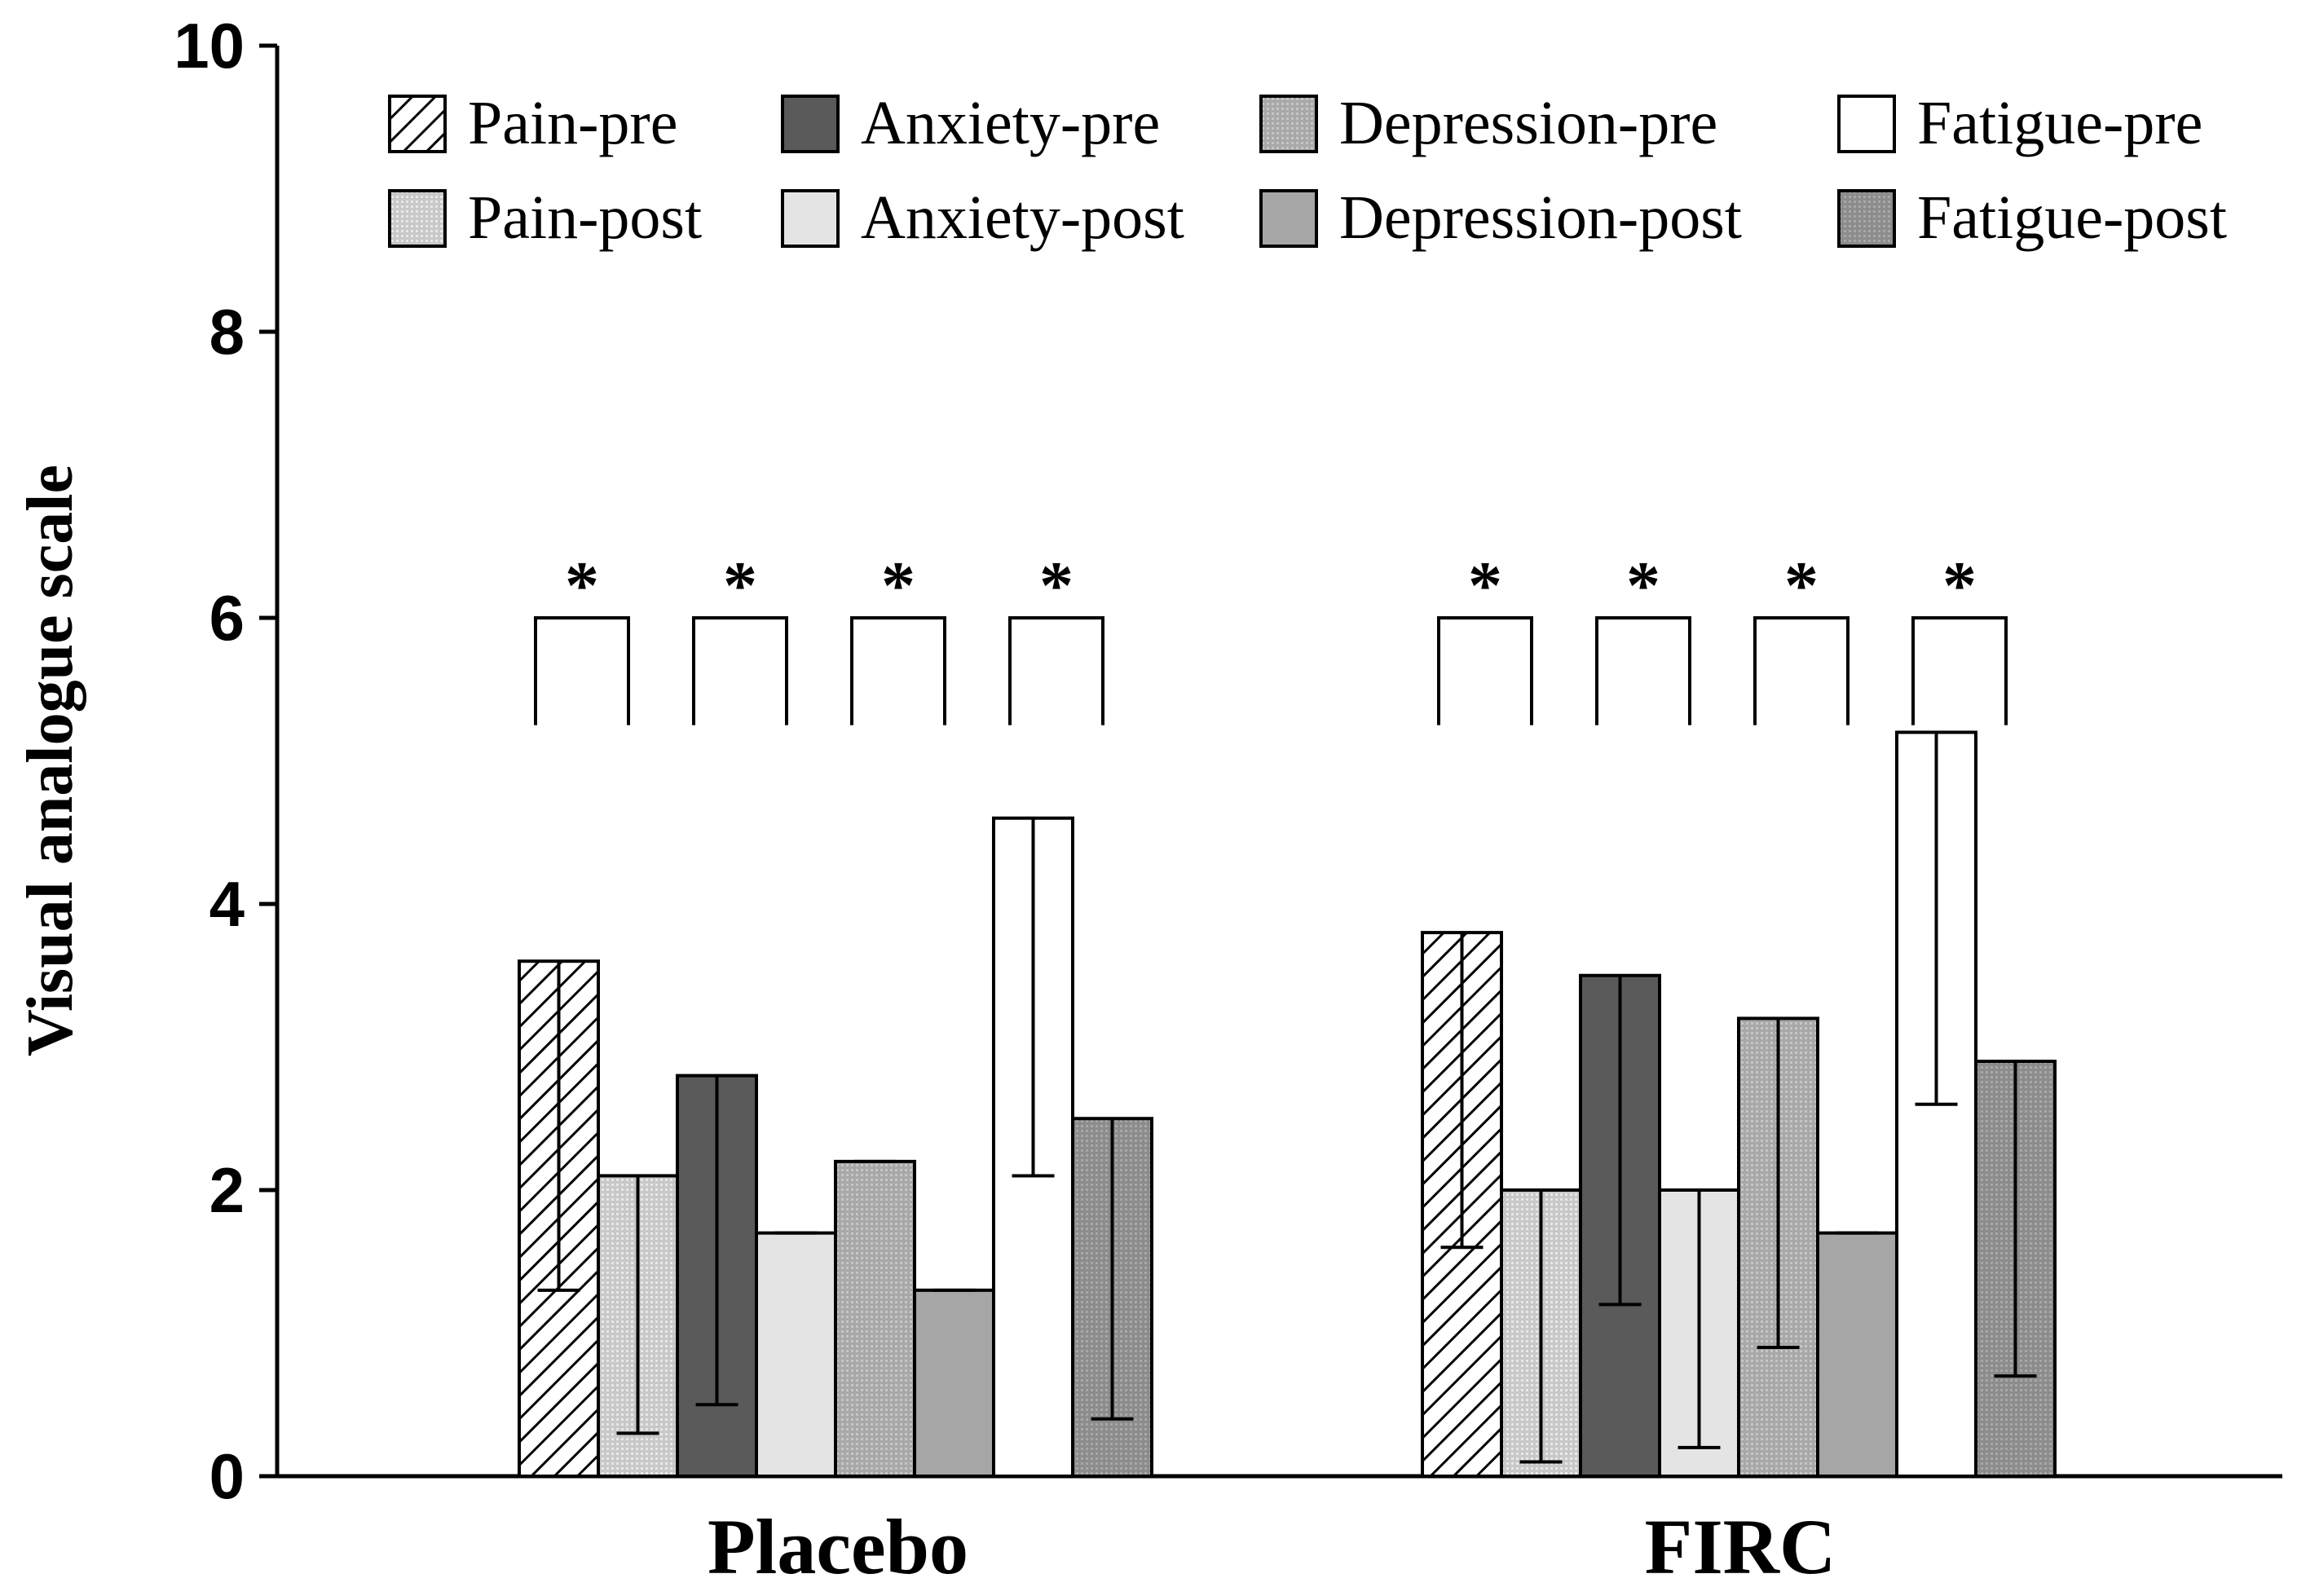 The image size is (2297, 1596). What do you see at coordinates (1643, 670) in the screenshot?
I see `significance-bracket-anxiety-pre-firc` at bounding box center [1643, 670].